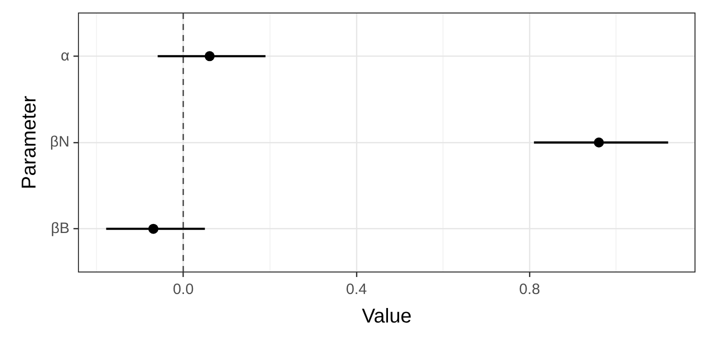 Image resolution: width=701 pixels, height=337 pixels. I want to click on x-tick-label: 0.0, so click(183, 289).